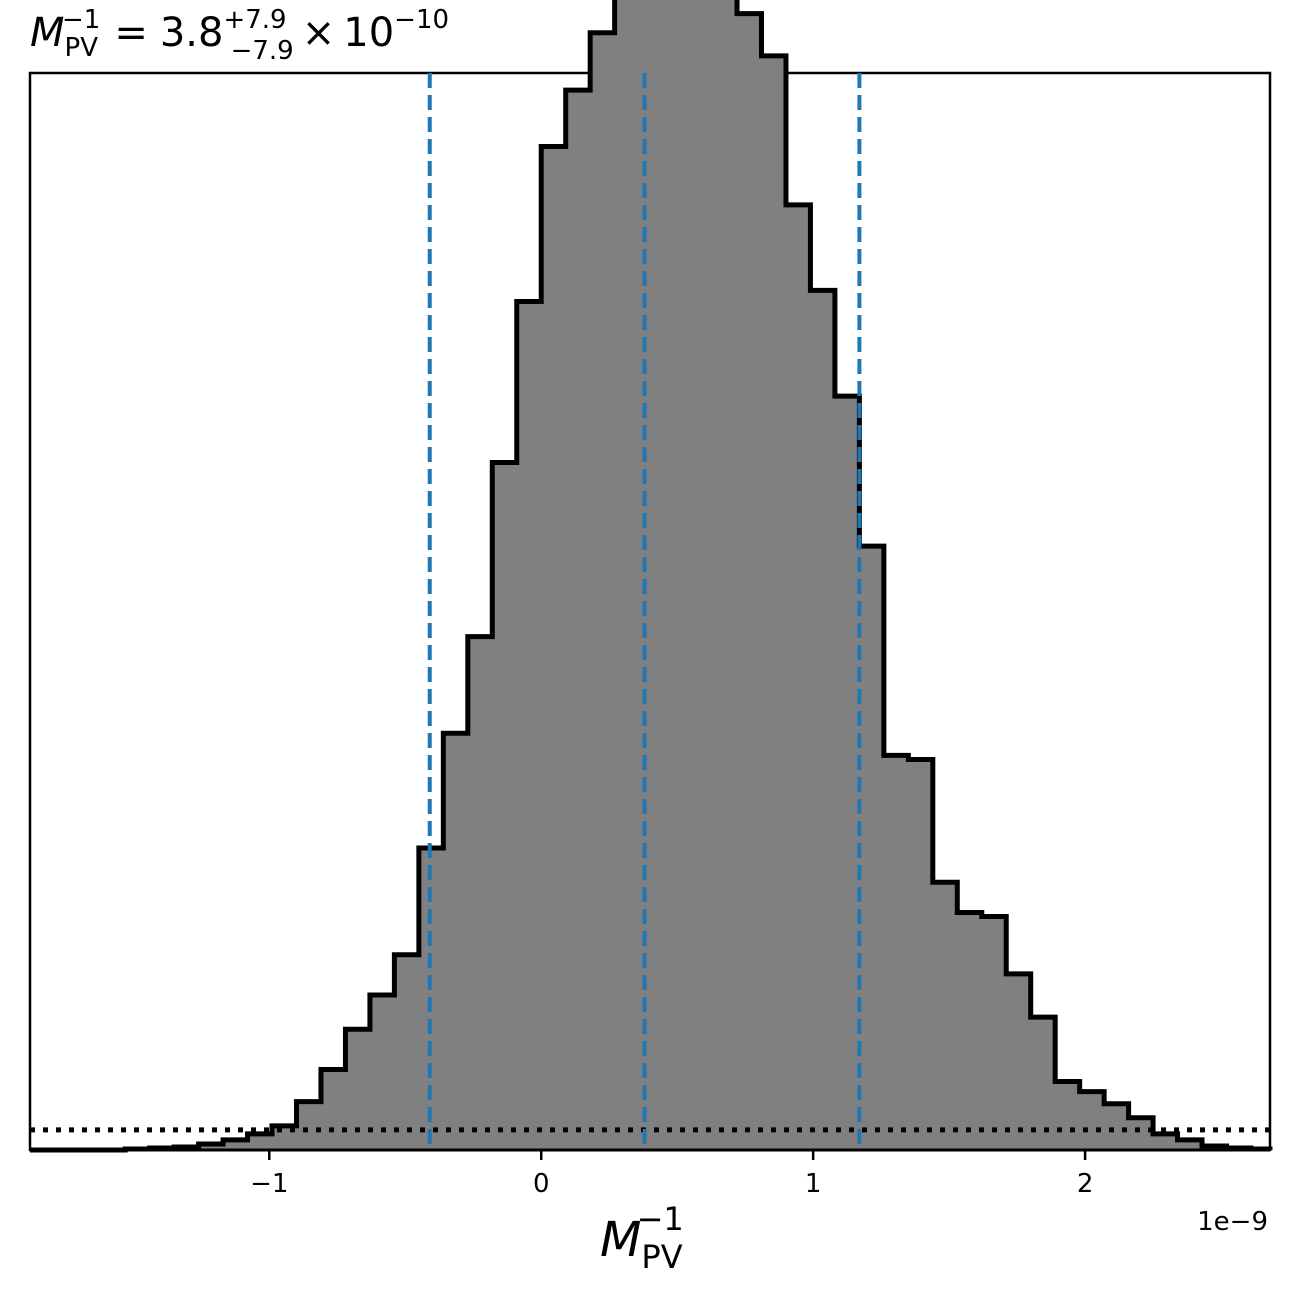 This screenshot has width=1289, height=1293. What do you see at coordinates (262, 51) in the screenshot?
I see `title-err-minus: −7.9` at bounding box center [262, 51].